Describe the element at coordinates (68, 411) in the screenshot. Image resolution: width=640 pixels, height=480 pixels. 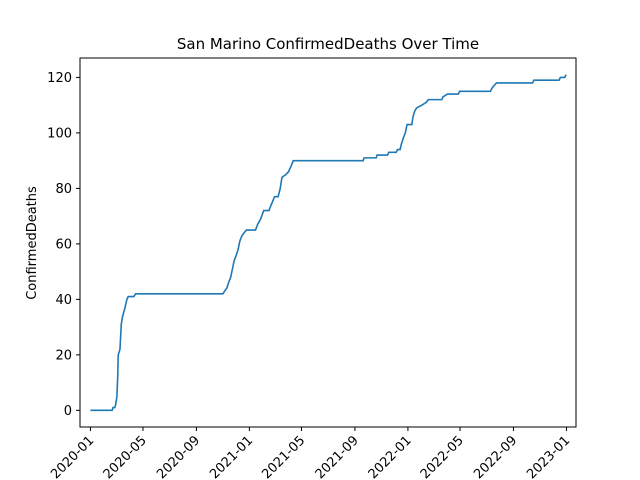
I see `y-tick-label: 0` at that location.